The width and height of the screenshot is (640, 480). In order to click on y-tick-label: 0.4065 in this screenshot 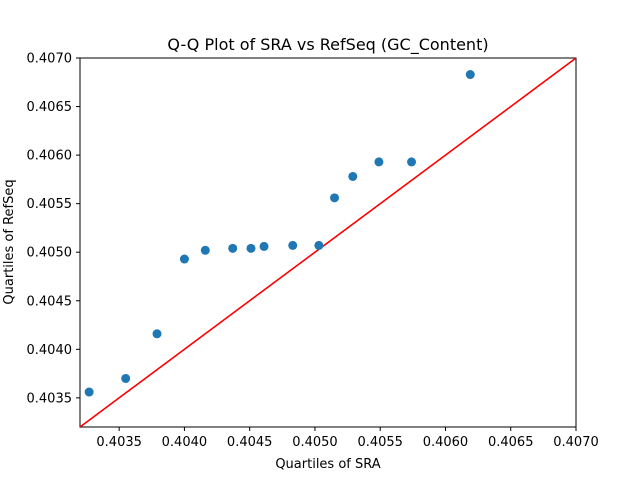, I will do `click(50, 107)`.